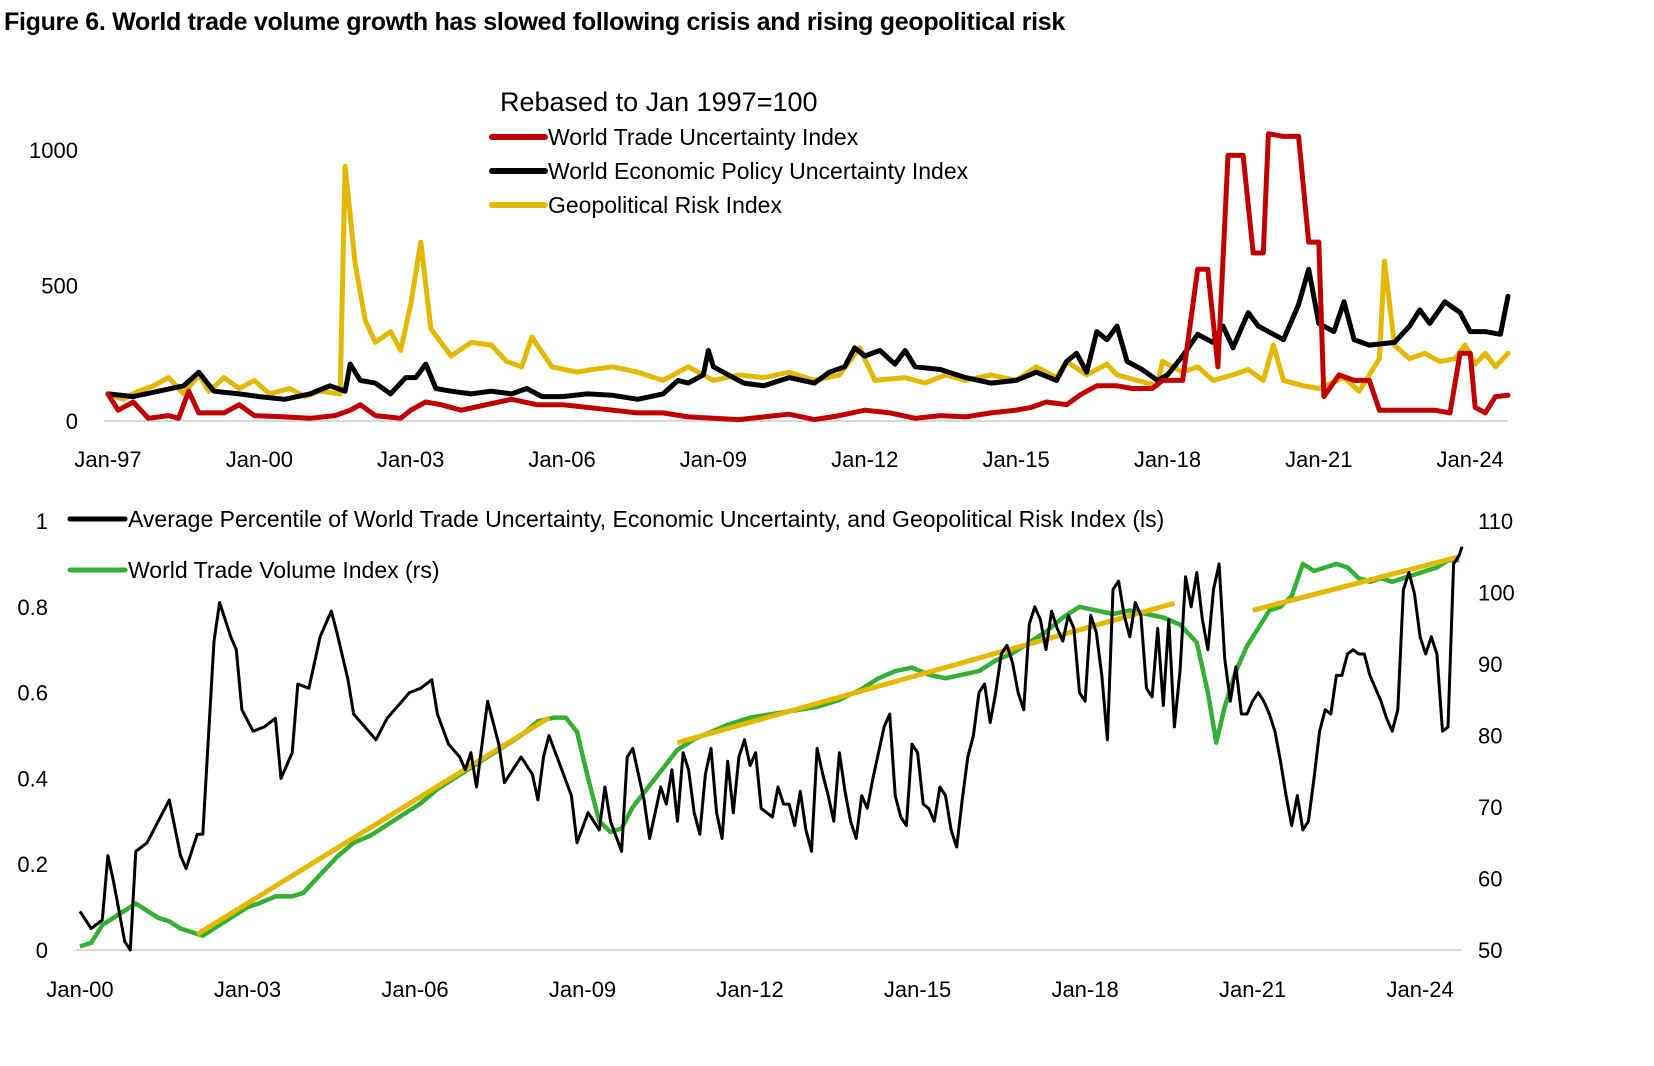 The height and width of the screenshot is (1066, 1654). I want to click on bottom-right-y-tick-label: 90, so click(1490, 664).